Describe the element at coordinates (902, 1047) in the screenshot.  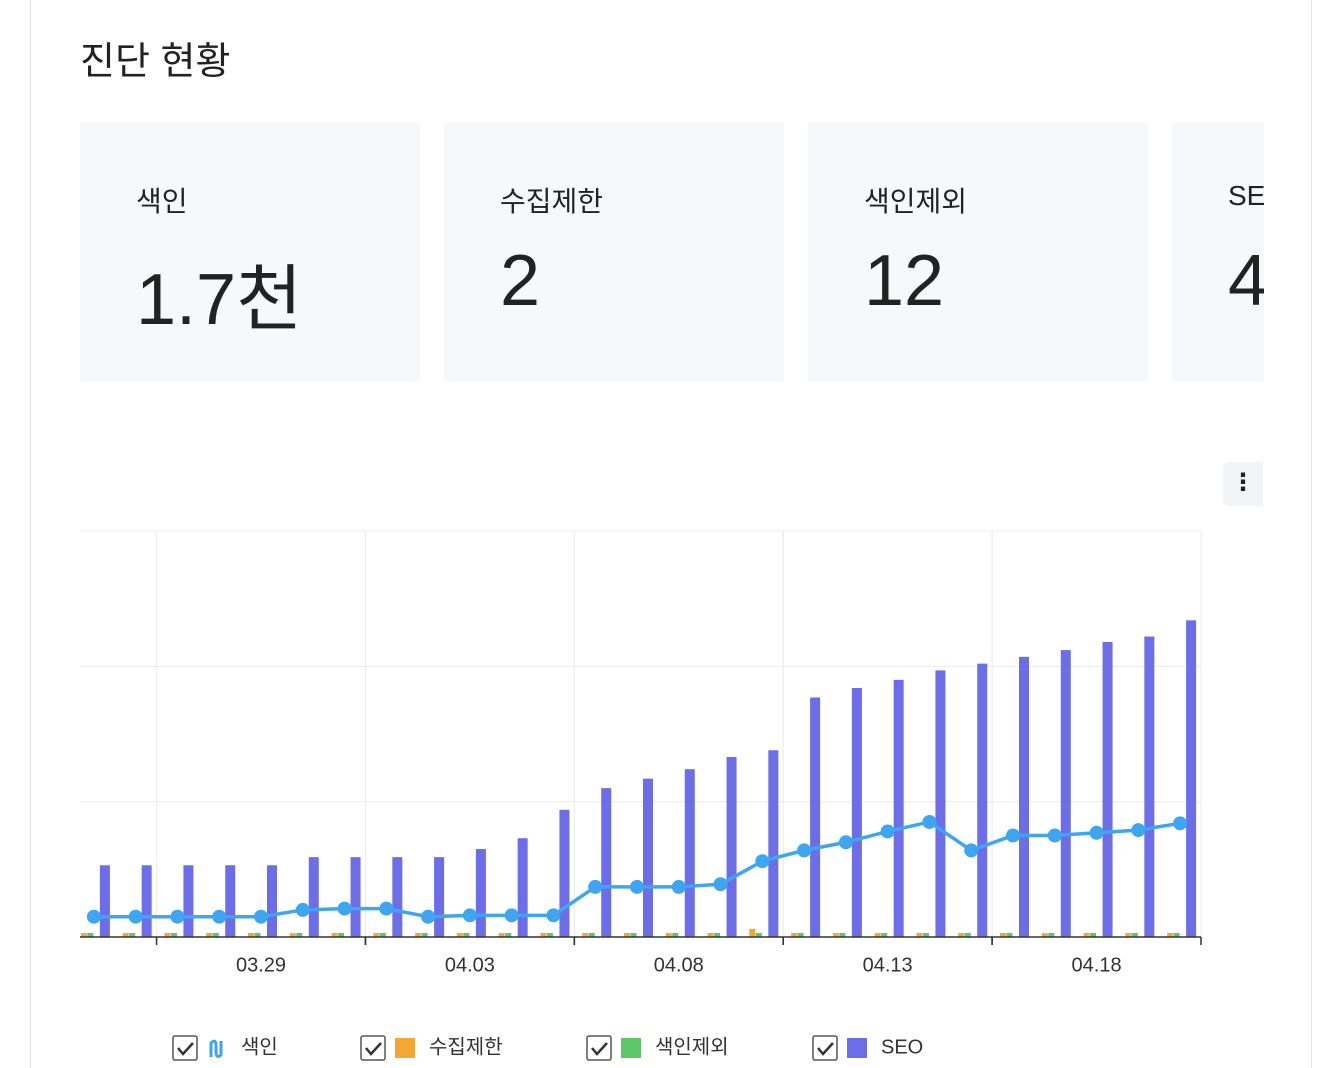
I see `legend-label: SEO` at that location.